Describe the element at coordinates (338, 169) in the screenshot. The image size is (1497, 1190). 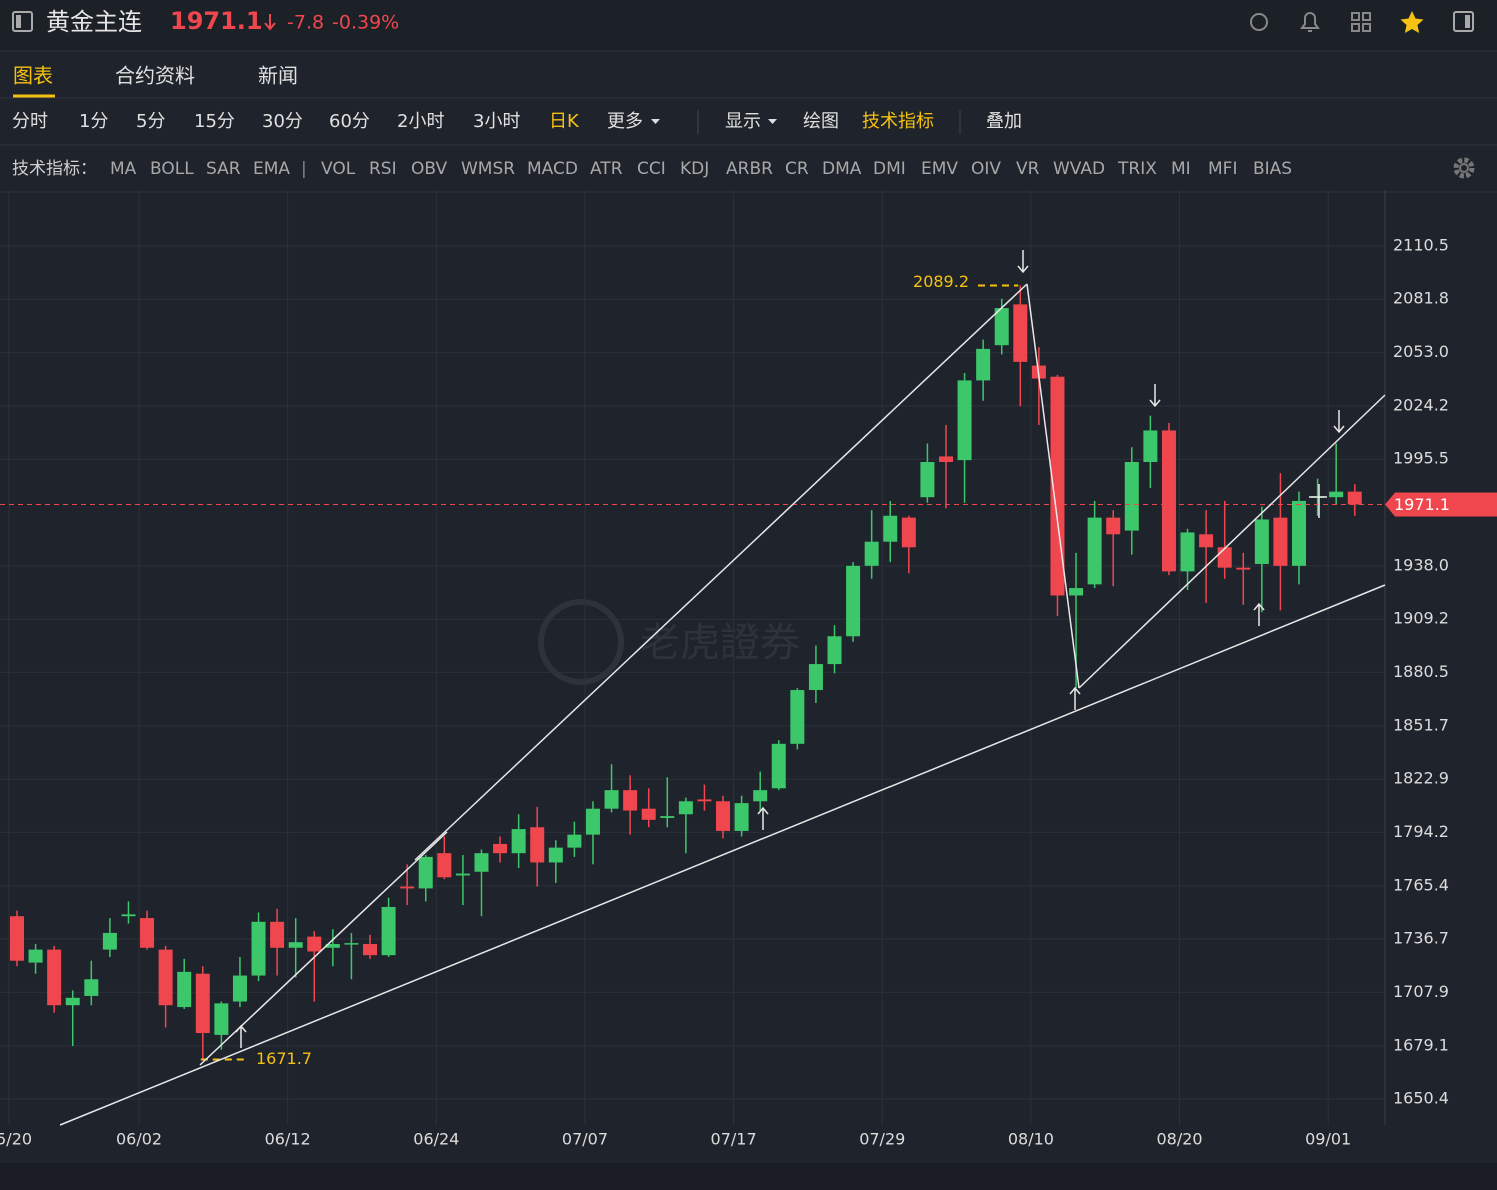
I see `indicator-button: VOL` at that location.